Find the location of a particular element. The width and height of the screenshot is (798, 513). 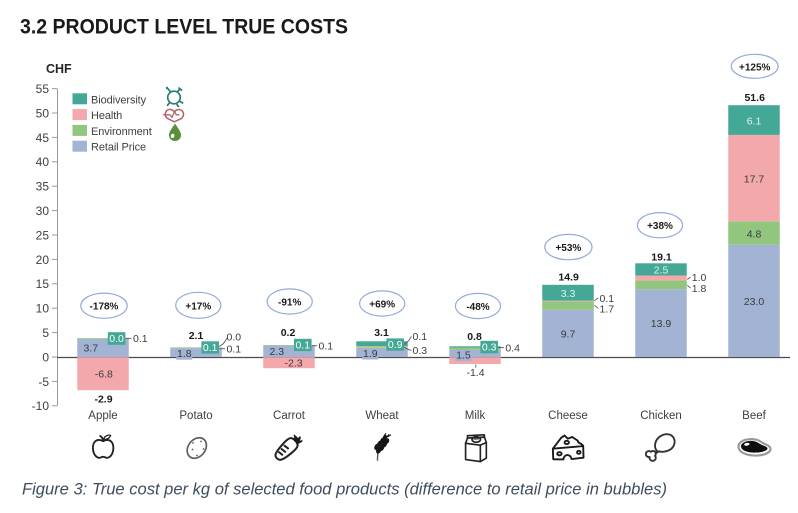

svg-text: 17.7 is located at coordinates (754, 180).